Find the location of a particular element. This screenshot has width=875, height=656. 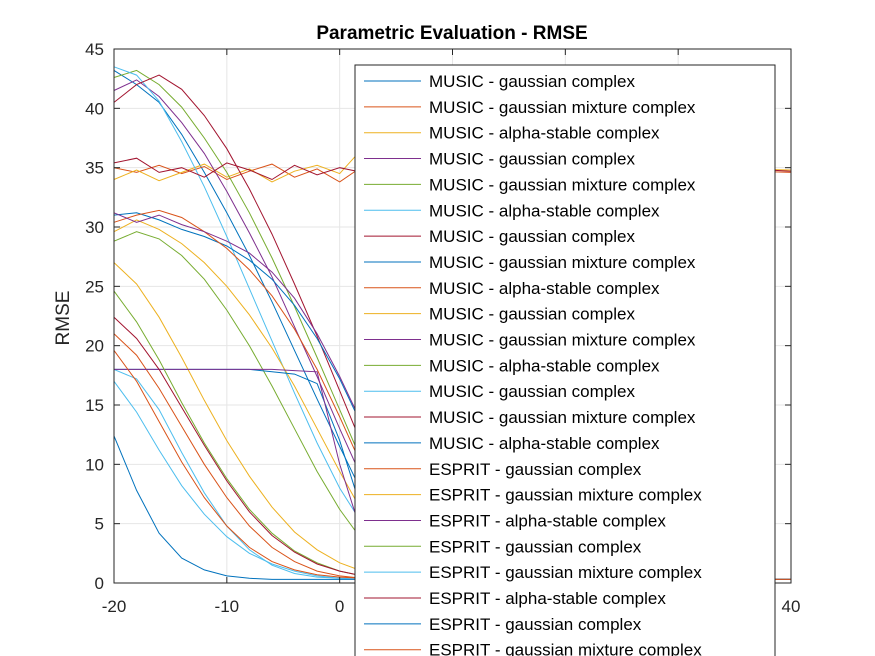

y-tick-label: 30 is located at coordinates (94, 227).